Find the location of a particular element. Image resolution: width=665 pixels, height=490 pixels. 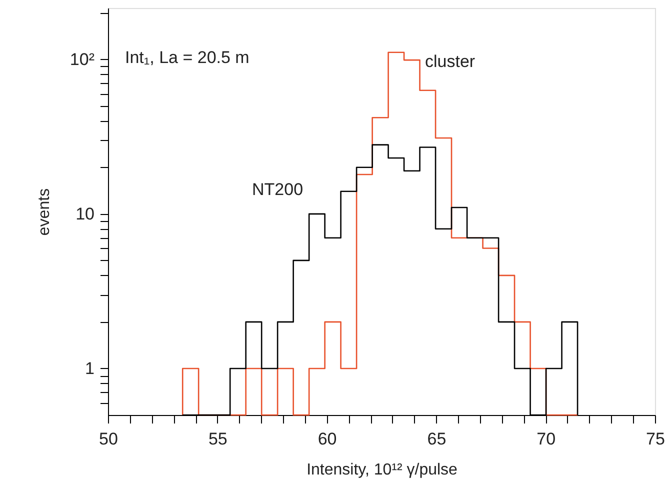

series-label: NT200 is located at coordinates (278, 189).